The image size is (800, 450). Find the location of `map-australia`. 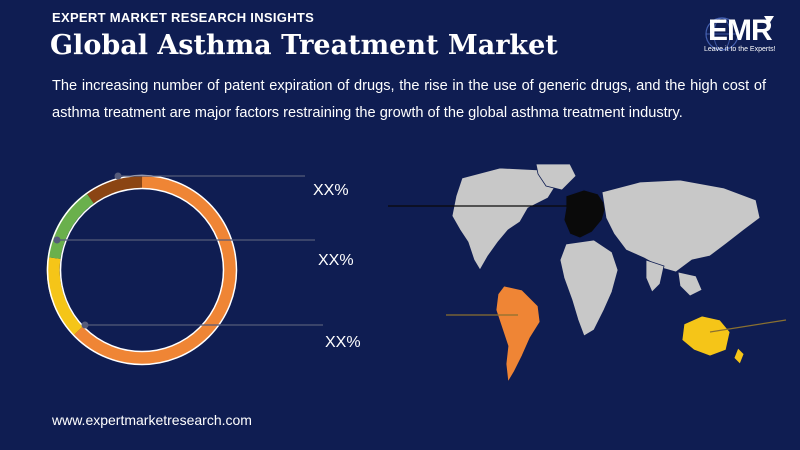

map-australia is located at coordinates (706, 336).